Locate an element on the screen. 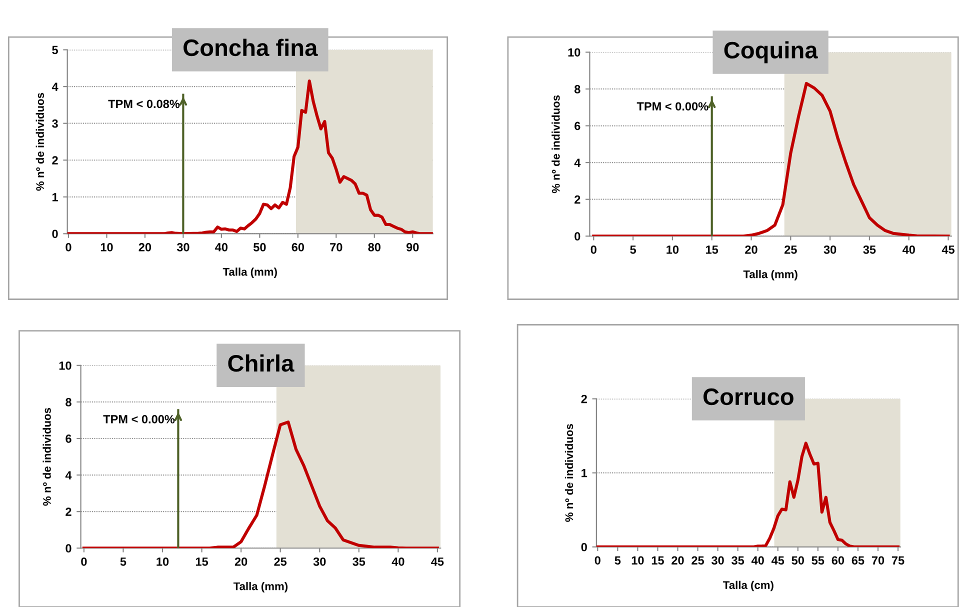  x-axis-title: Talla (cm) is located at coordinates (748, 586).